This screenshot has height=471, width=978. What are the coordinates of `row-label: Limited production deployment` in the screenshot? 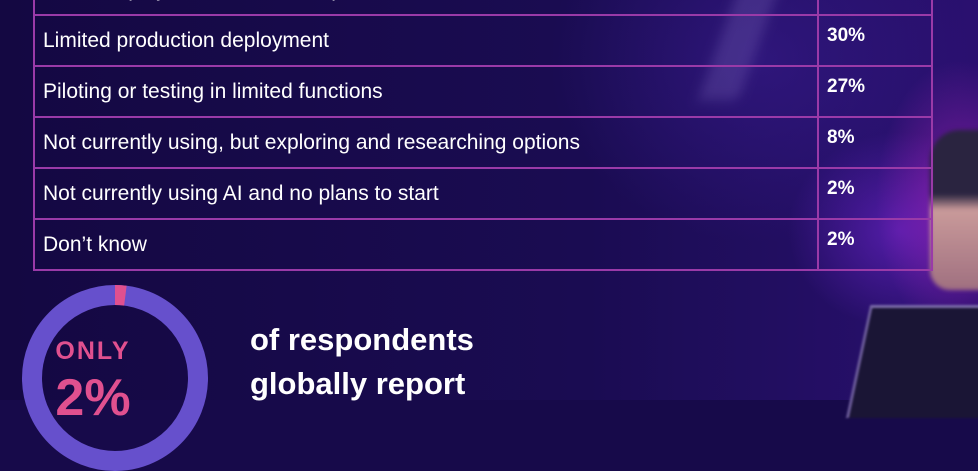 It's located at (426, 40).